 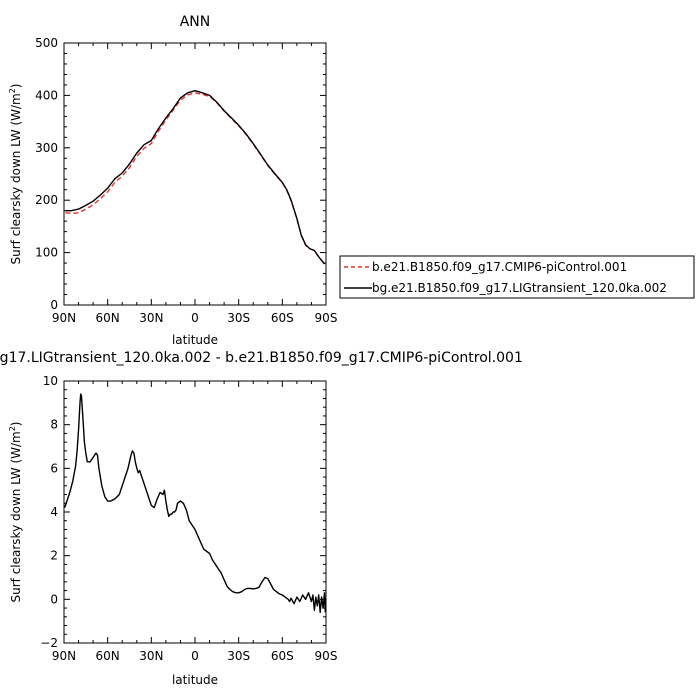 What do you see at coordinates (54, 556) in the screenshot?
I see `y-tick-label: 2` at bounding box center [54, 556].